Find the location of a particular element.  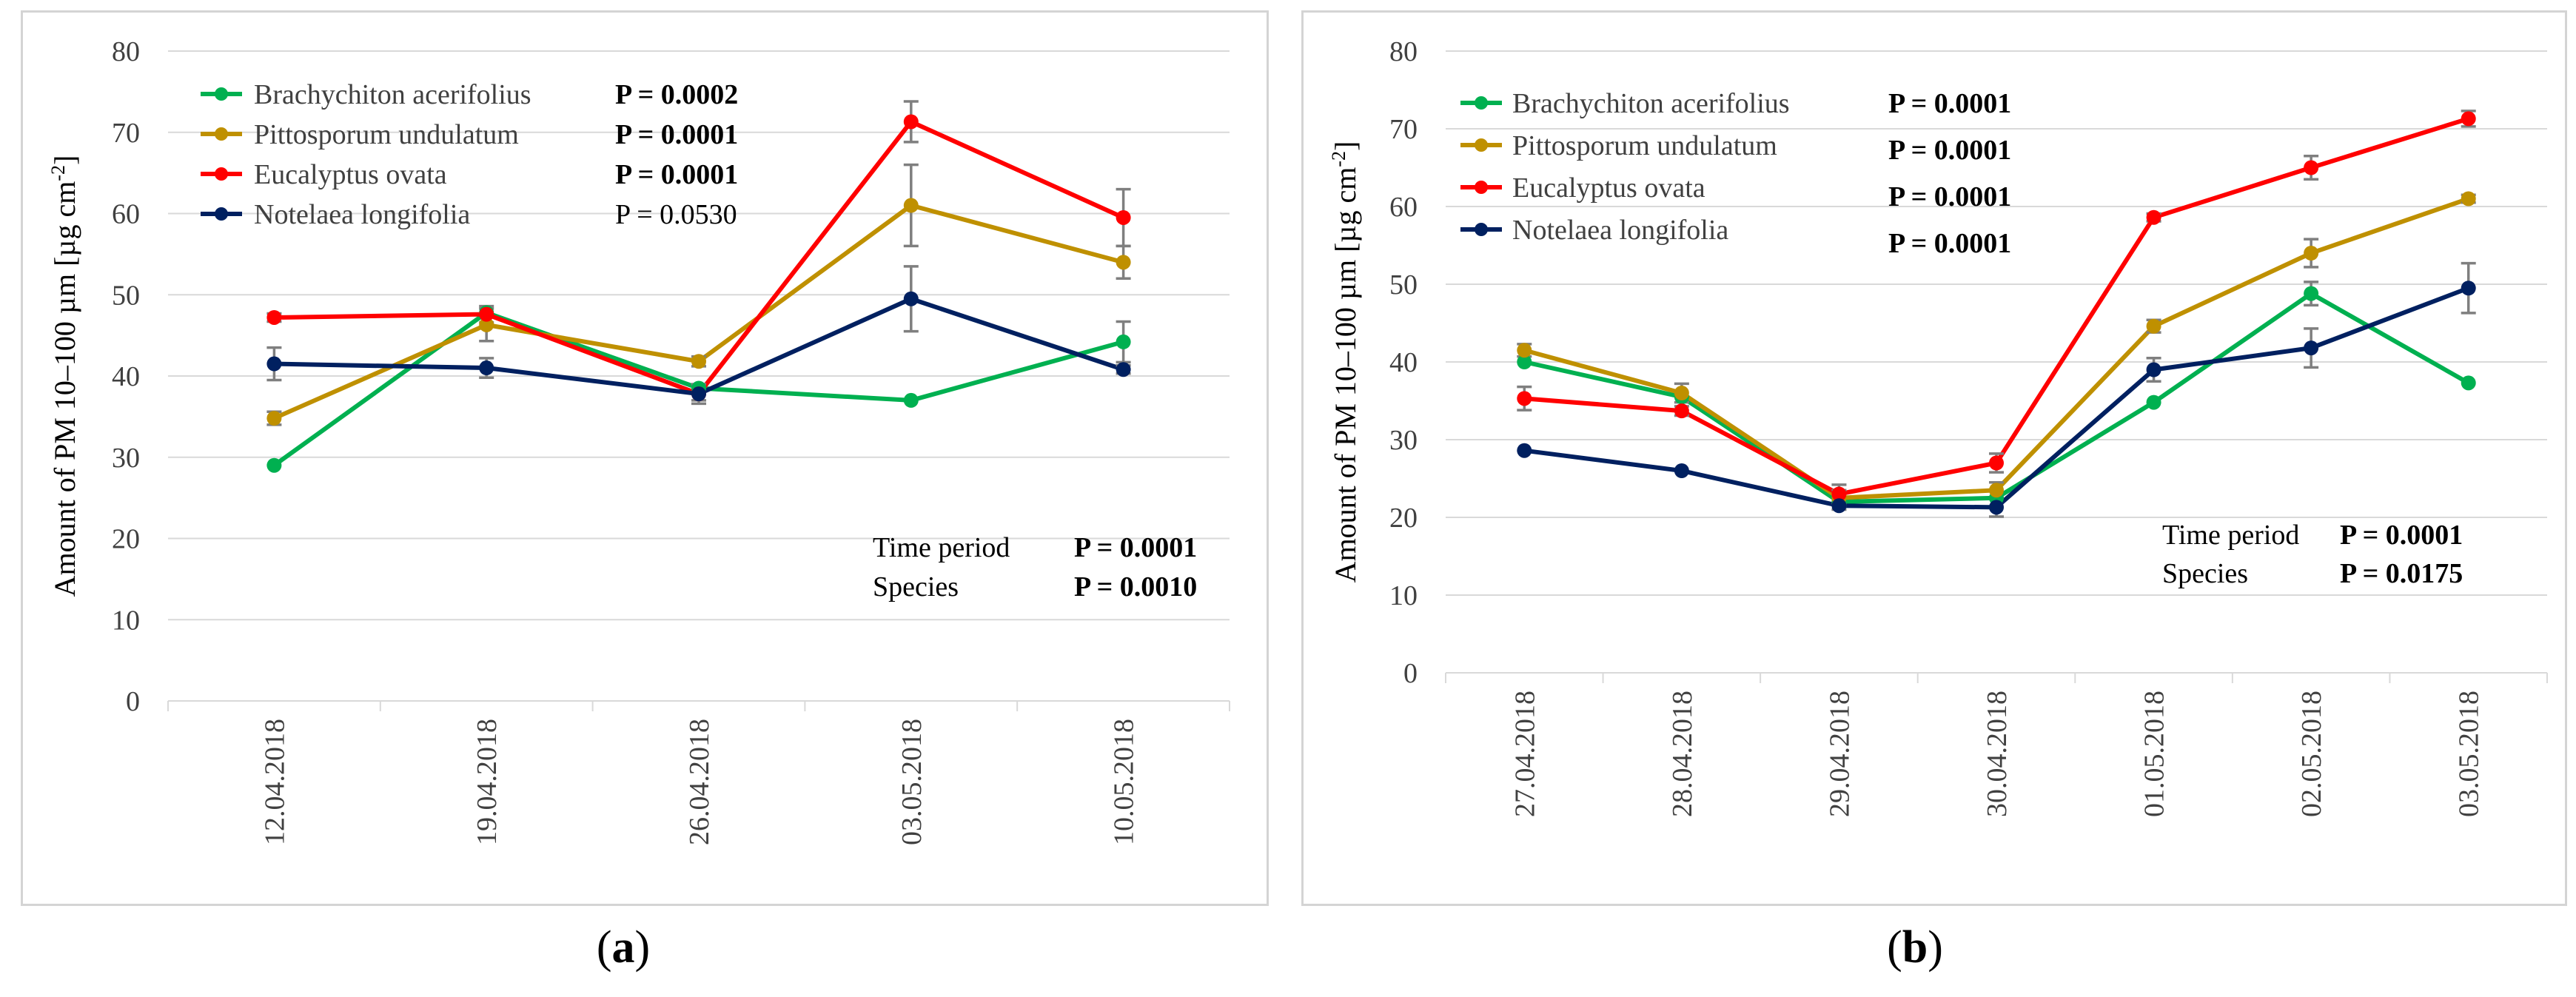

stat-value: P = 0.0010 is located at coordinates (1135, 586).